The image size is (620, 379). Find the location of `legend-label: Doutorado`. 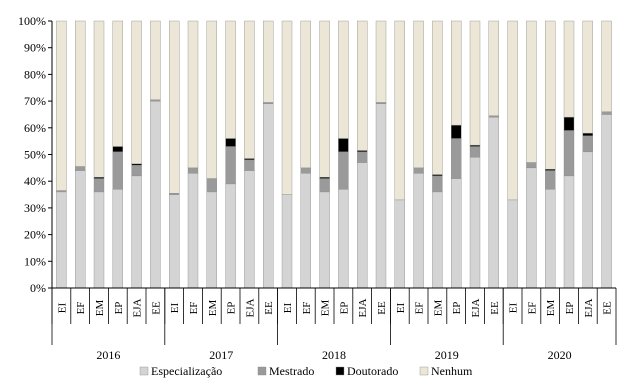

legend-label: Doutorado is located at coordinates (372, 371).